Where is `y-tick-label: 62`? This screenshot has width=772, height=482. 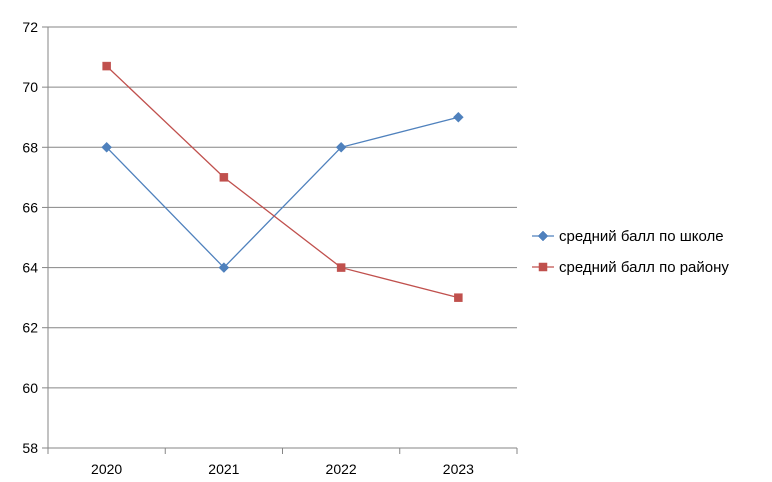
y-tick-label: 62 is located at coordinates (30, 328).